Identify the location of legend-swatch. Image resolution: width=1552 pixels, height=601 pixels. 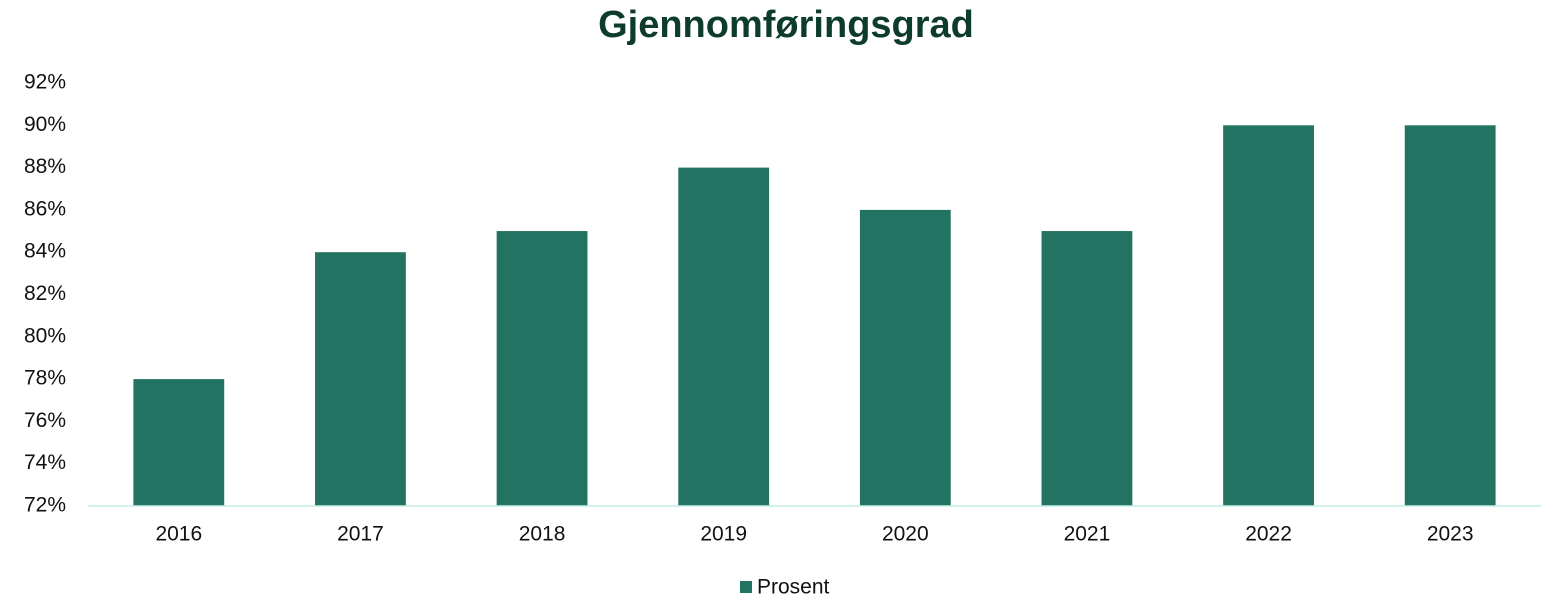
(746, 587).